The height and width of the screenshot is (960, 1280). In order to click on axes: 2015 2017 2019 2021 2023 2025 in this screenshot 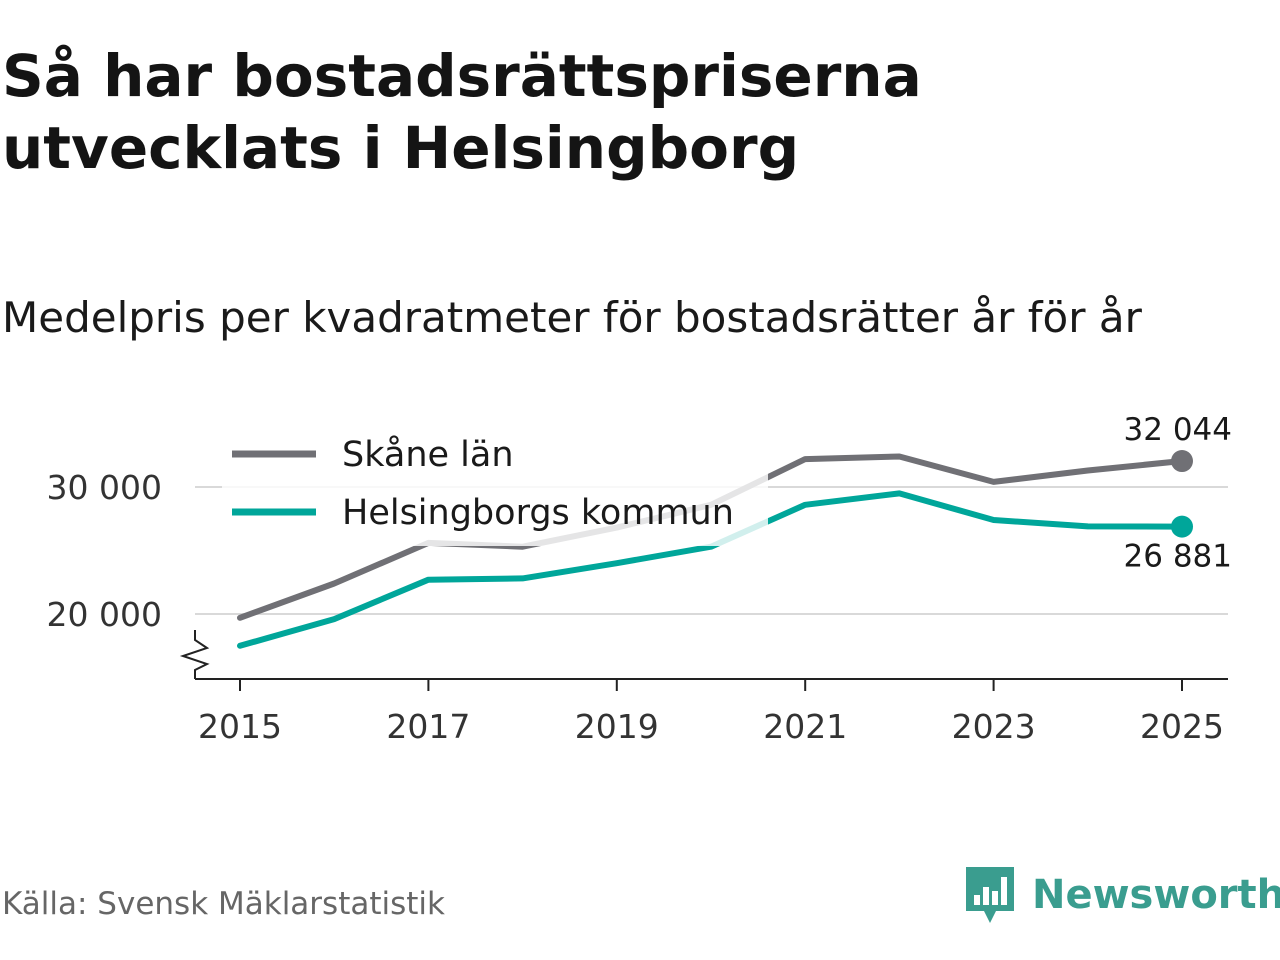, I will do `click(703, 688)`.